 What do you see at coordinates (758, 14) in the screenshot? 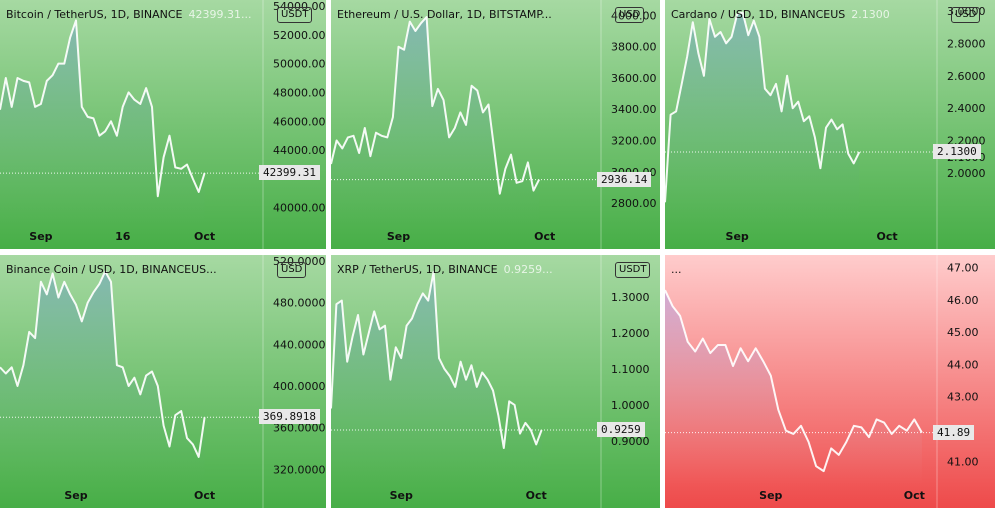
I see `symbol-name: Cardano / USD, 1D, BINANCEUS` at bounding box center [758, 14].